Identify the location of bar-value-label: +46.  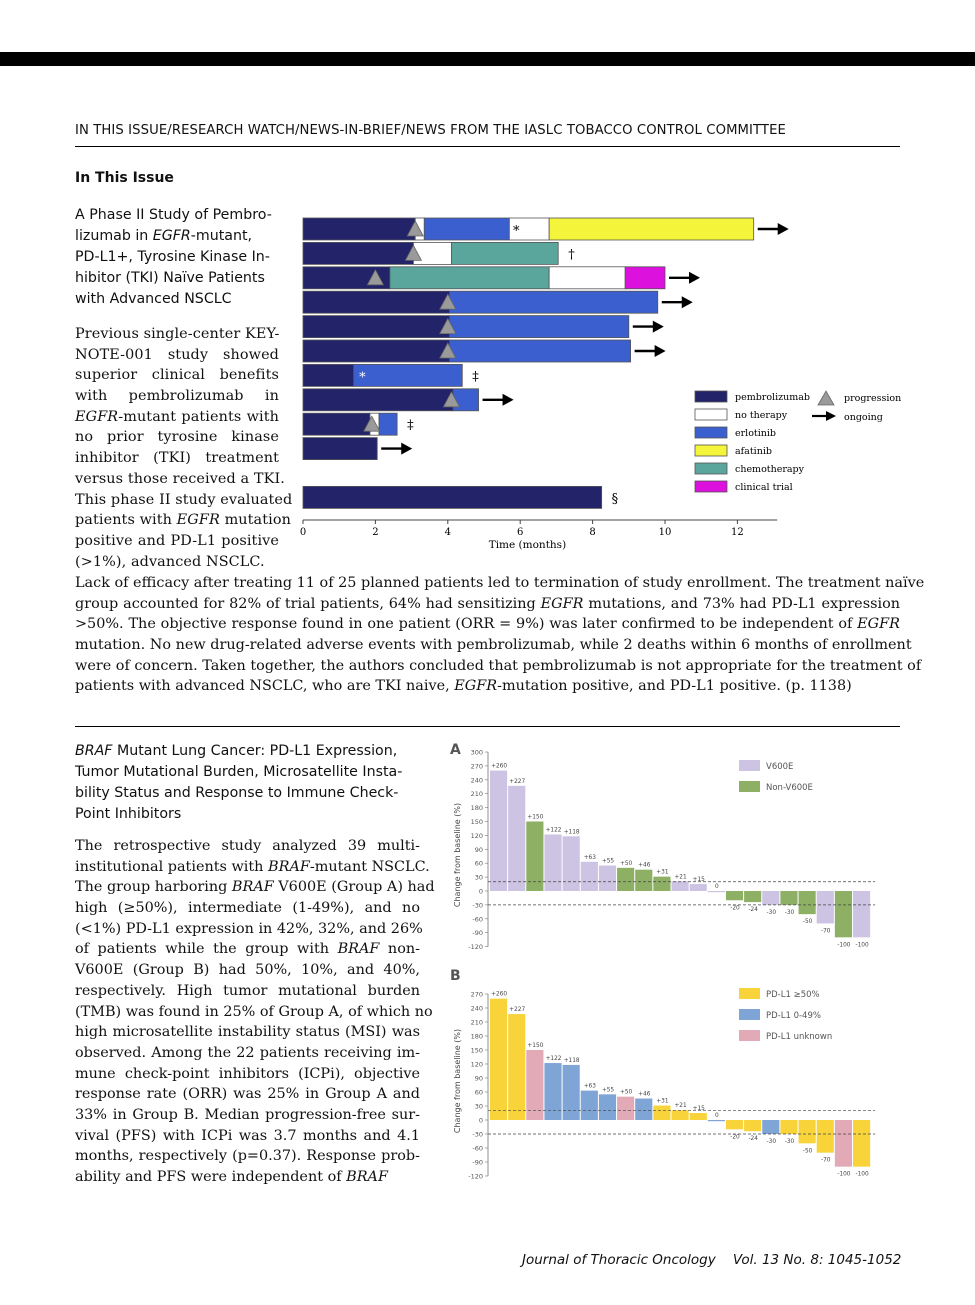
(644, 1095).